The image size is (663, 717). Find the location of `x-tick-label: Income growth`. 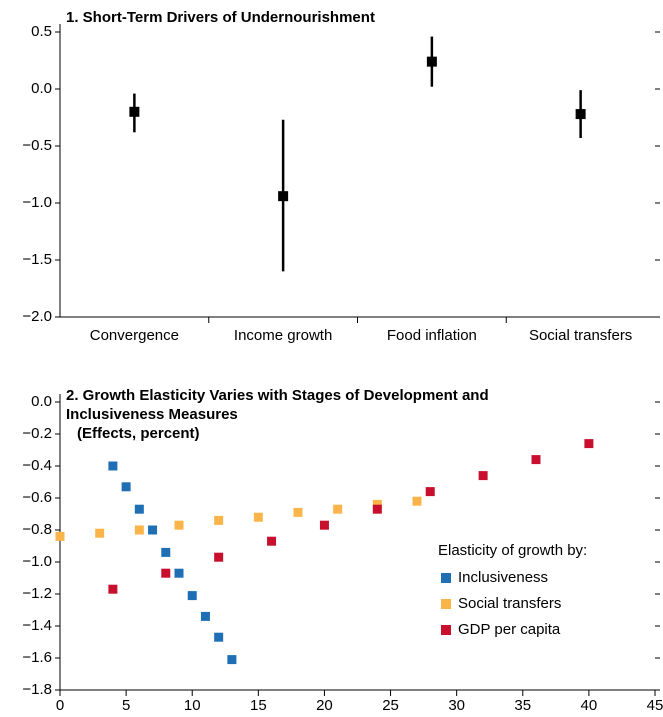

x-tick-label: Income growth is located at coordinates (283, 335).